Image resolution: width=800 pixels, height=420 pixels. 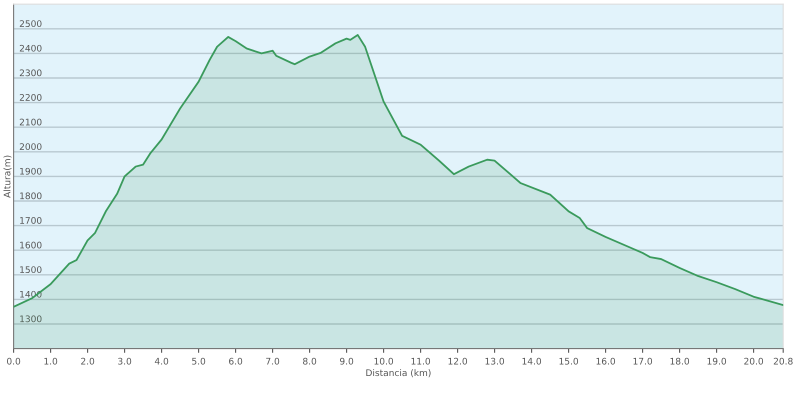 What do you see at coordinates (199, 361) in the screenshot?
I see `x-tick-label: 5.0` at bounding box center [199, 361].